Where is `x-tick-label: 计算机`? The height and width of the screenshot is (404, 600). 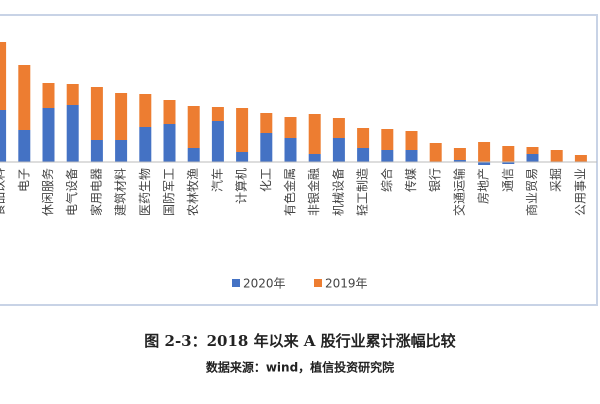 x-tick-label: 计算机 is located at coordinates (241, 186).